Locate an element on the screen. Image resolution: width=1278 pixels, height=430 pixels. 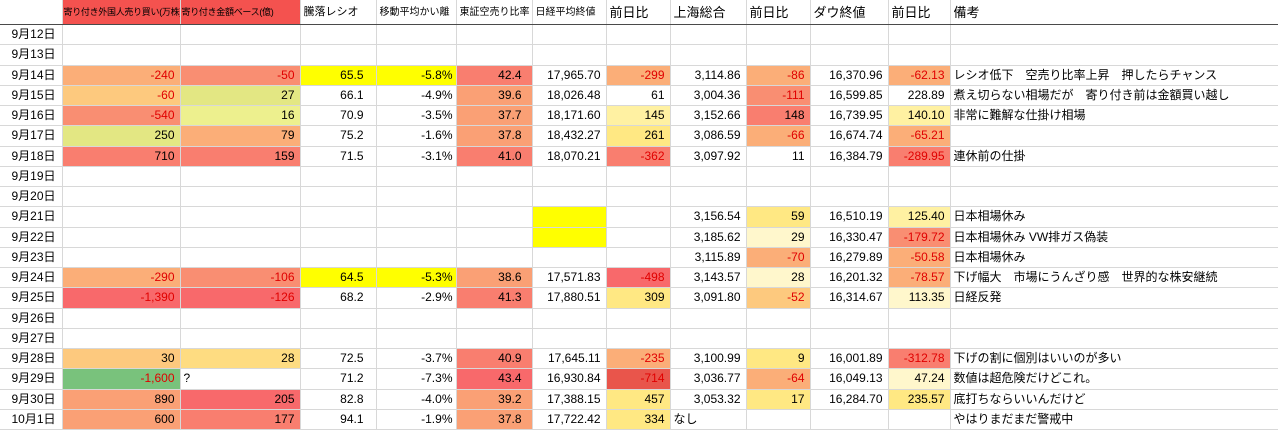
open_amount_base-cell: -50 is located at coordinates (240, 75).